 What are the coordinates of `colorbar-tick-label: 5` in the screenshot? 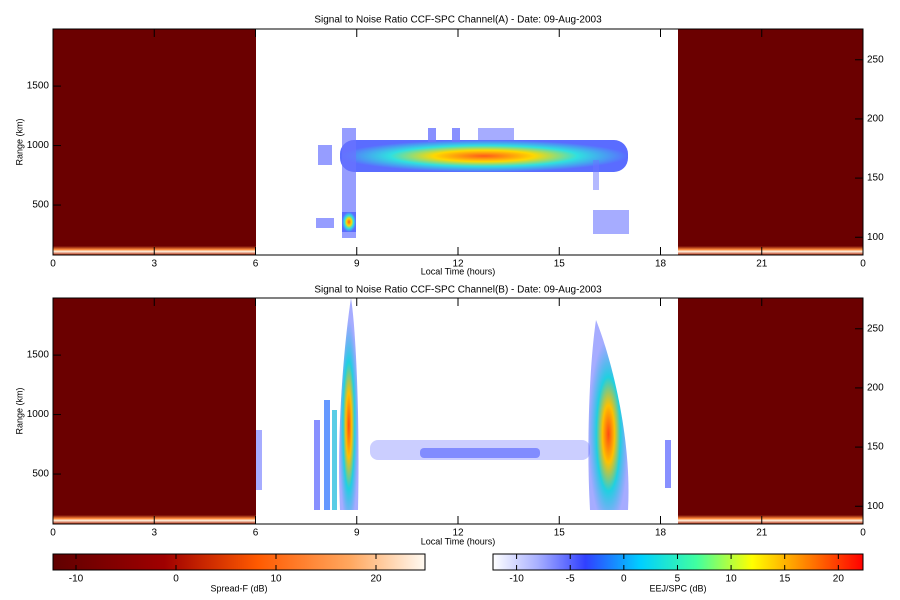 It's located at (678, 579).